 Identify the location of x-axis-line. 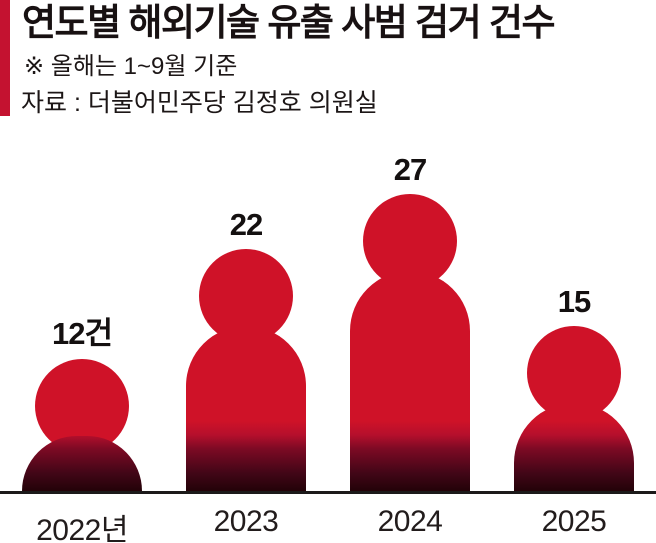
(328, 492).